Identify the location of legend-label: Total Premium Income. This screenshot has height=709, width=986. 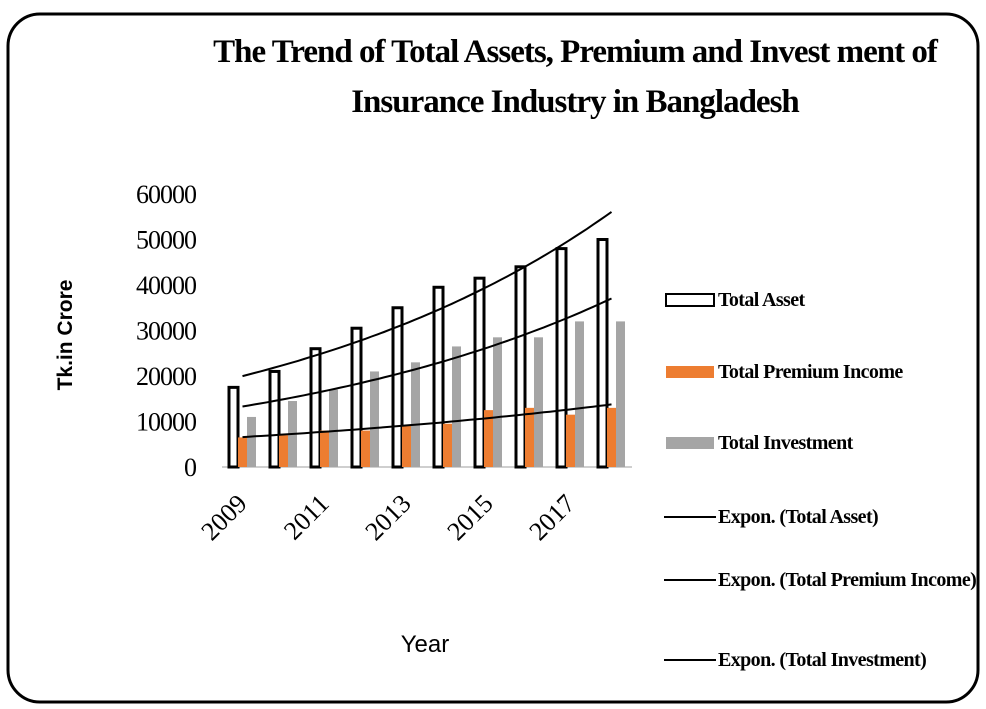
(810, 372).